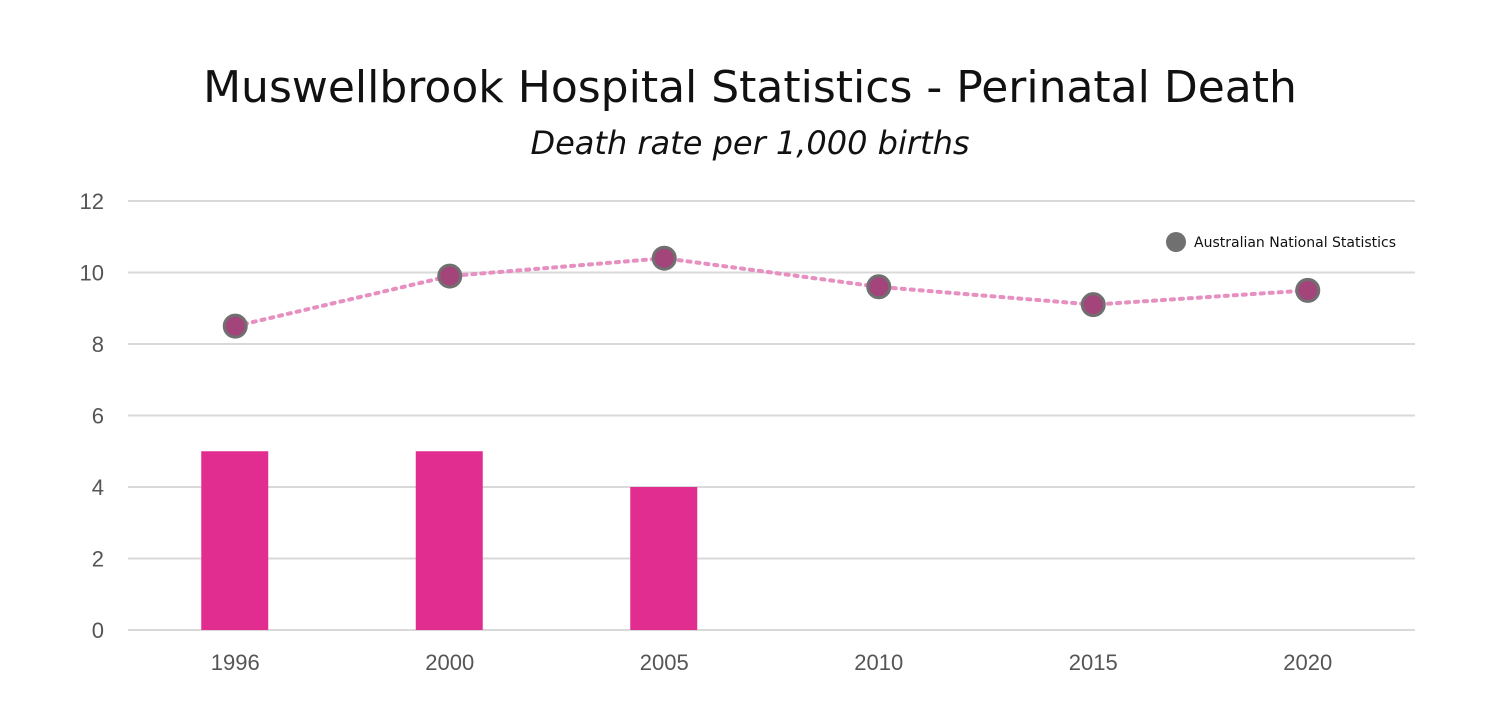  Describe the element at coordinates (98, 630) in the screenshot. I see `y-tick-label: 0` at that location.